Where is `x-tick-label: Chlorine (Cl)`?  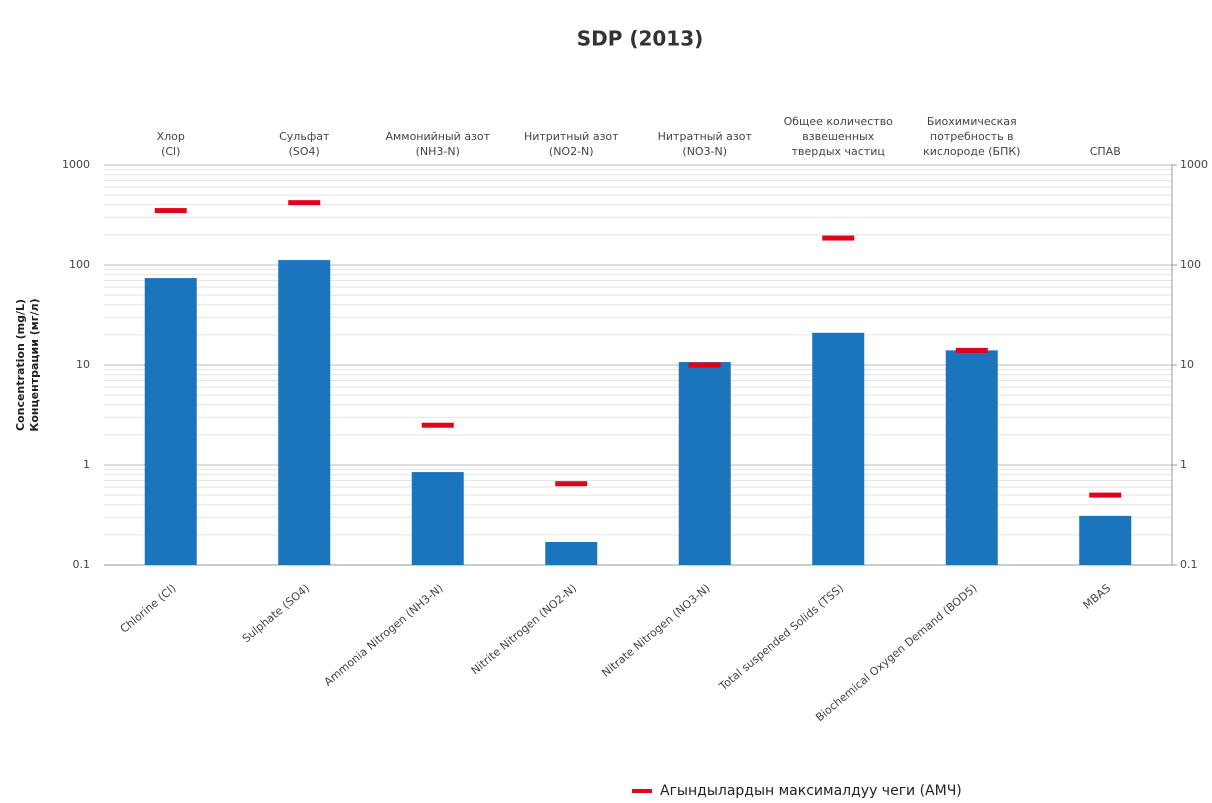
x-tick-label: Chlorine (Cl) is located at coordinates (148, 609).